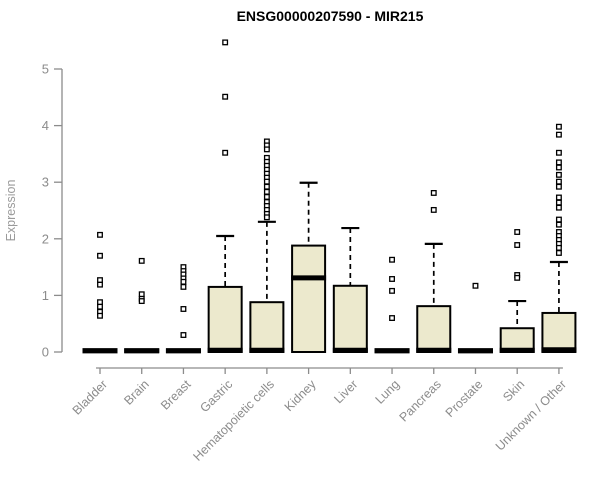 Image resolution: width=600 pixels, height=500 pixels. What do you see at coordinates (475, 318) in the screenshot?
I see `boxplot-prostate` at bounding box center [475, 318].